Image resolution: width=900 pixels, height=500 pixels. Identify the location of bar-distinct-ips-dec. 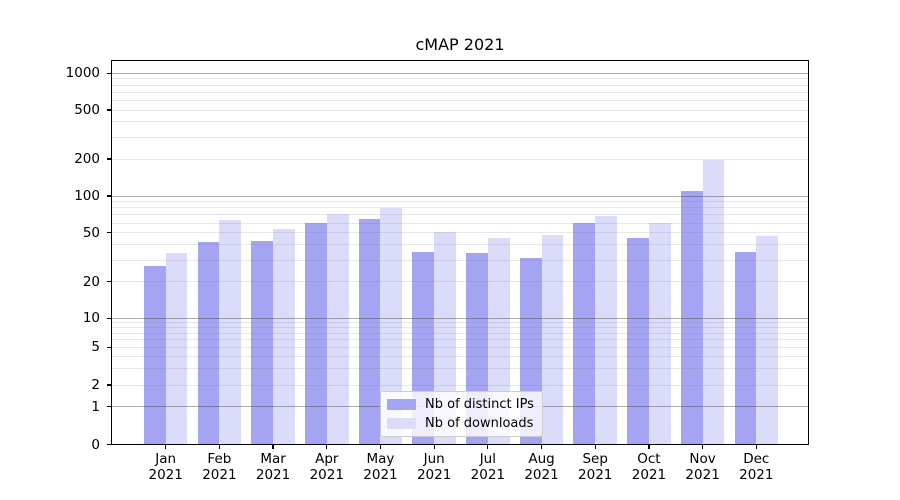
(745, 348).